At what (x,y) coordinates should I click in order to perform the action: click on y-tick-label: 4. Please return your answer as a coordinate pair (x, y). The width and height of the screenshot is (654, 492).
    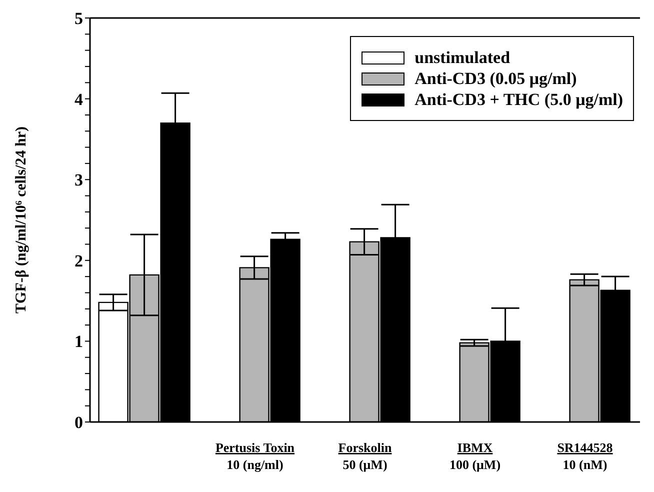
    Looking at the image, I should click on (79, 99).